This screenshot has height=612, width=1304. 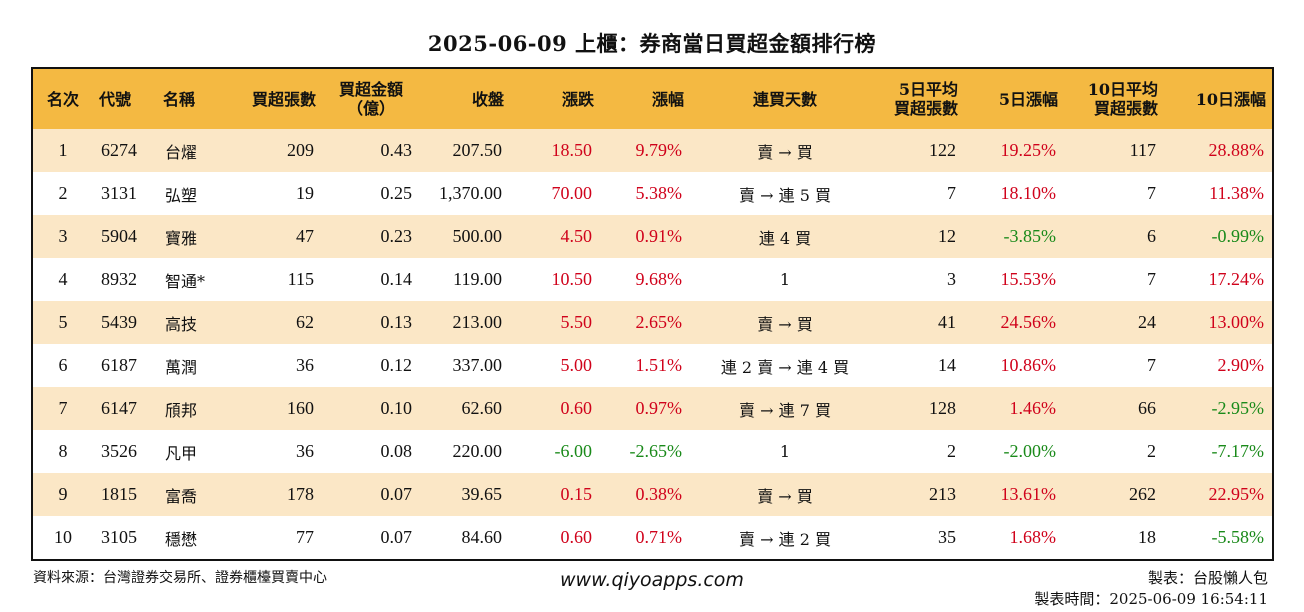 I want to click on cell-change: 0.15, so click(x=576, y=494).